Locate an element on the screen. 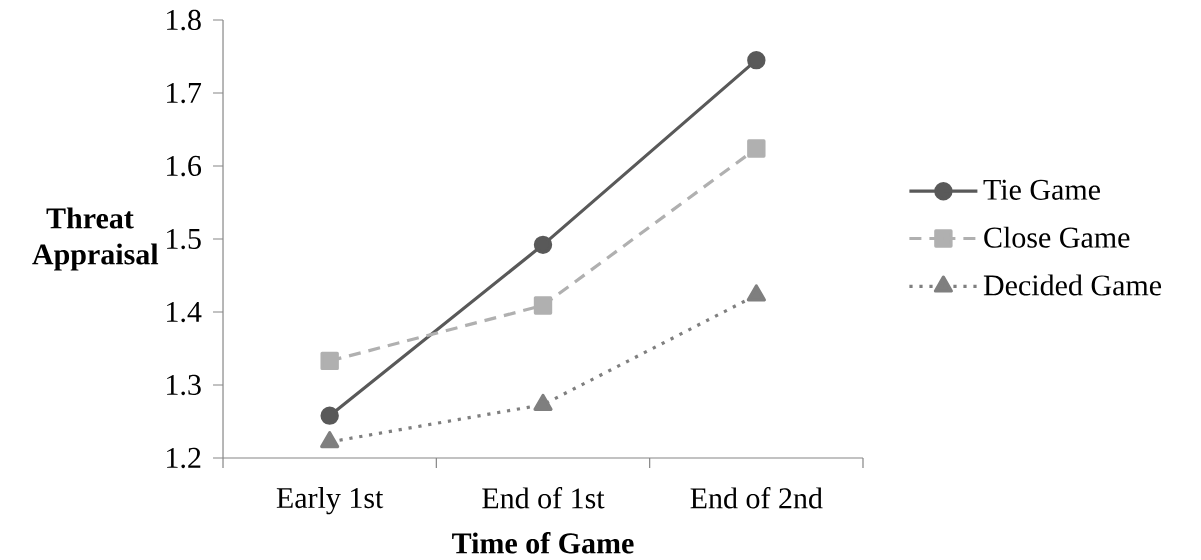  legend-label: Close Game is located at coordinates (1057, 237).